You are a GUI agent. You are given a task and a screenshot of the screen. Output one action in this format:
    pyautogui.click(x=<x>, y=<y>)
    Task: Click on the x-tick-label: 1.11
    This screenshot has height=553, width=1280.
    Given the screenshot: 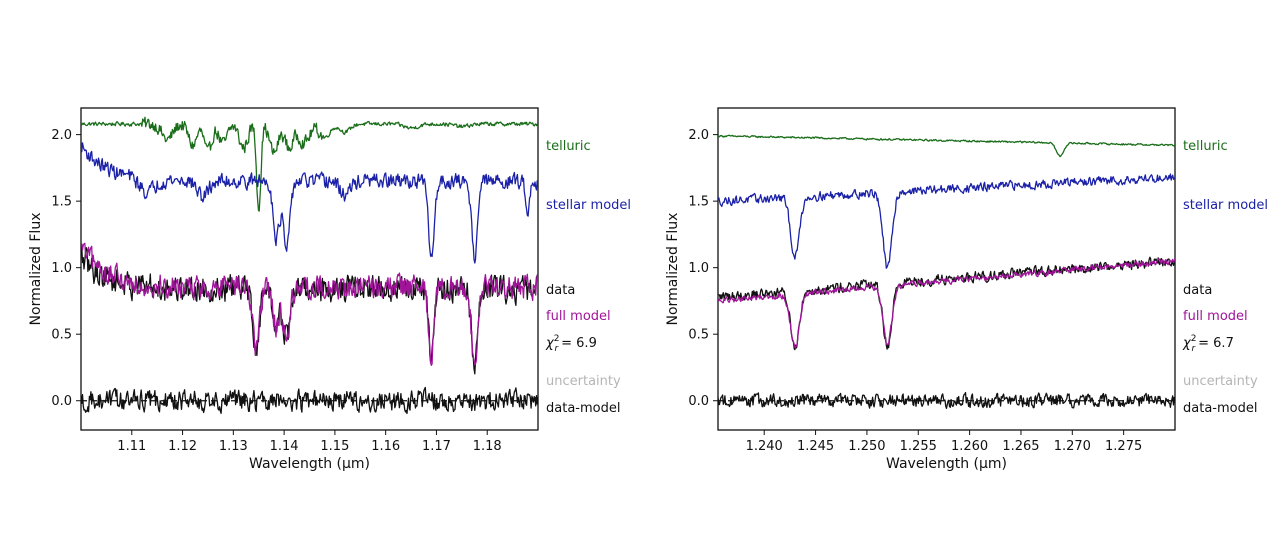 What is the action you would take?
    pyautogui.click(x=131, y=446)
    